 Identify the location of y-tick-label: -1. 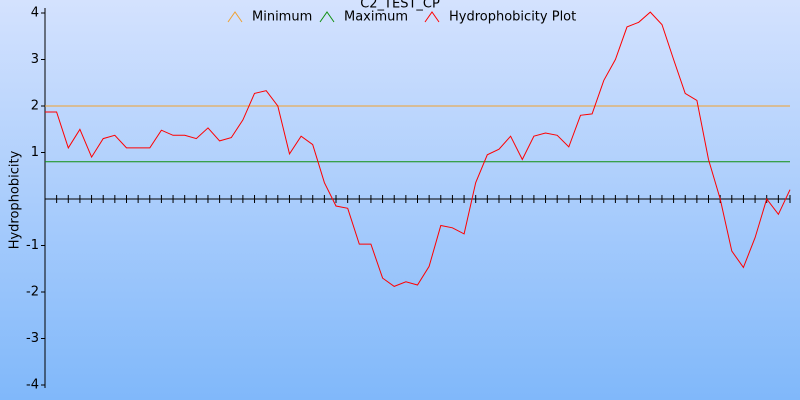
(32, 245).